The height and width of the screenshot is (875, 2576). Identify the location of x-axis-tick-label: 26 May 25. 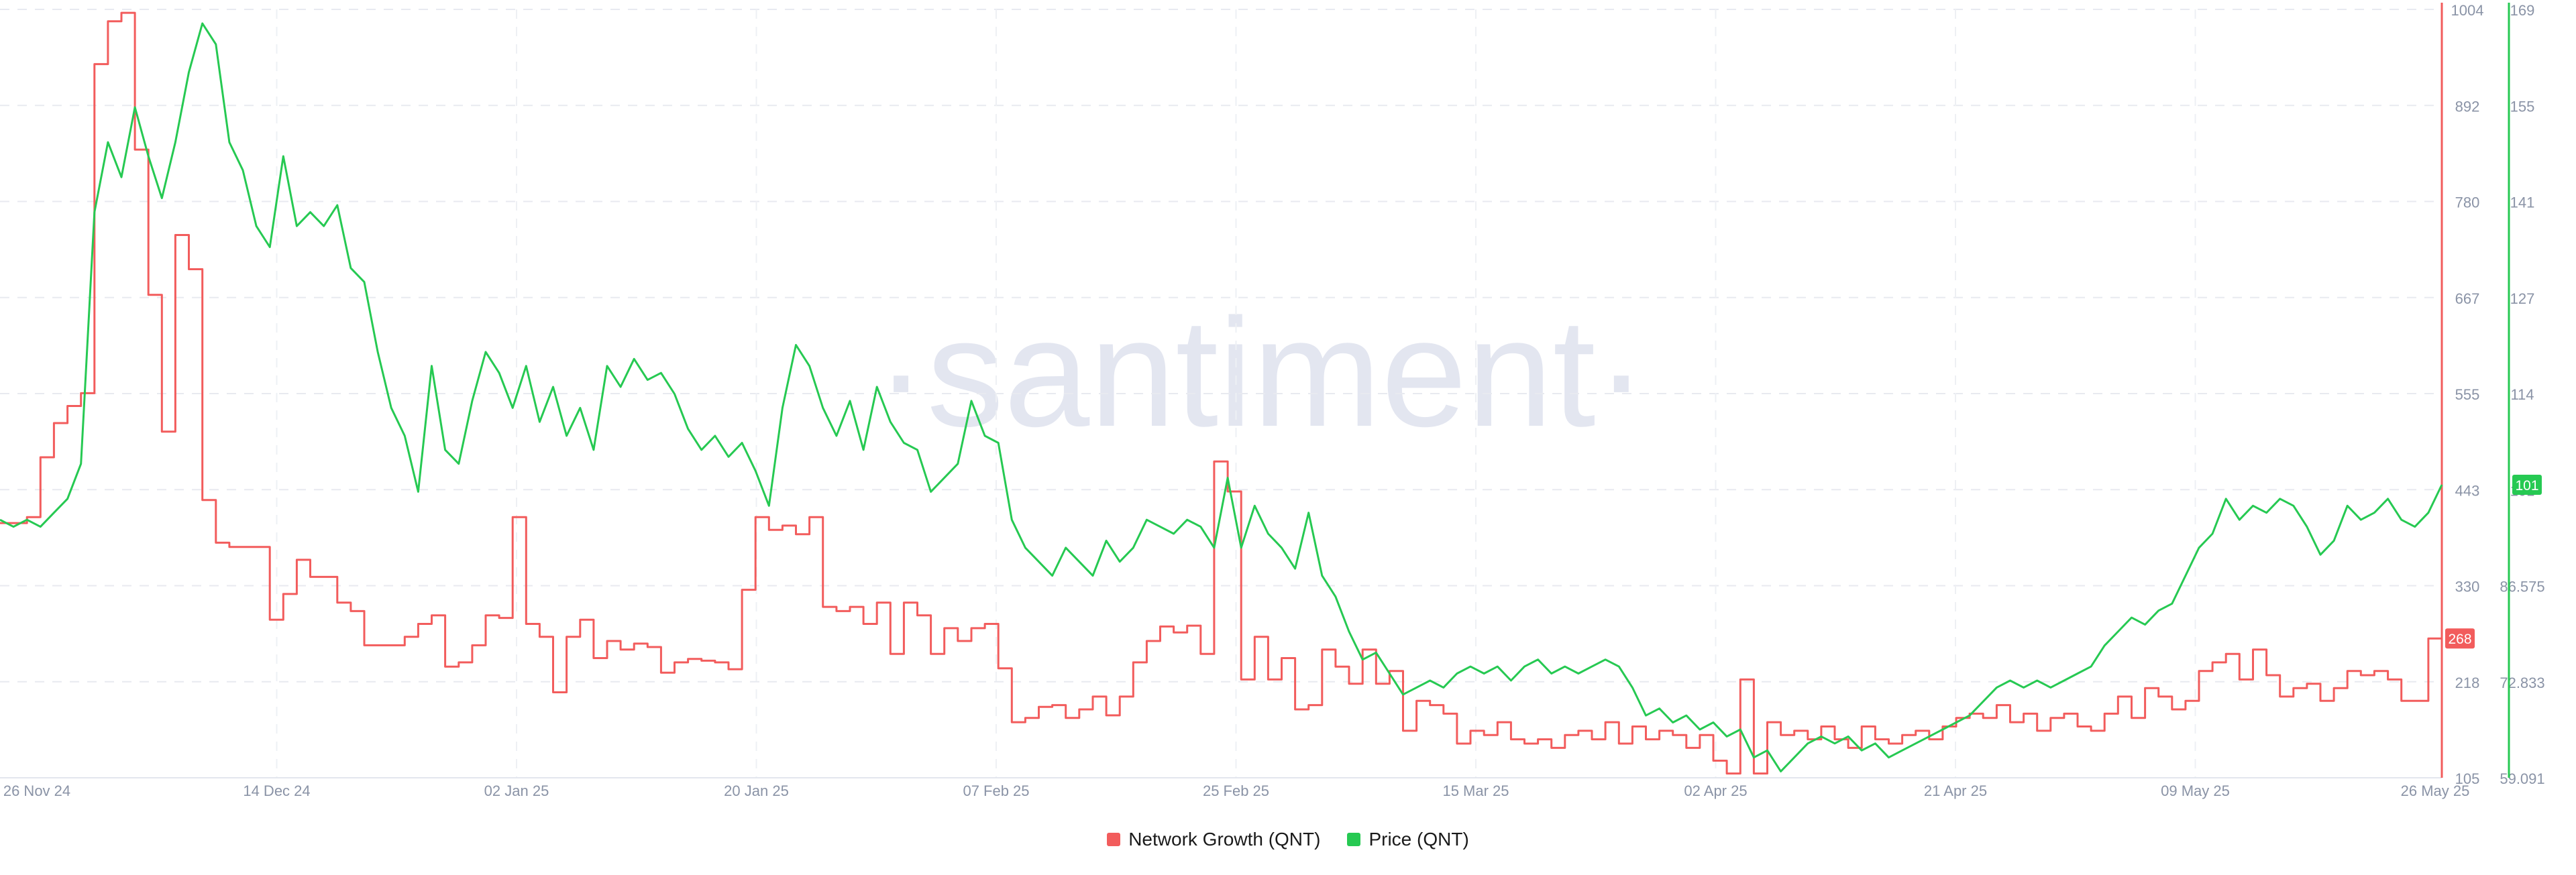
(2435, 790).